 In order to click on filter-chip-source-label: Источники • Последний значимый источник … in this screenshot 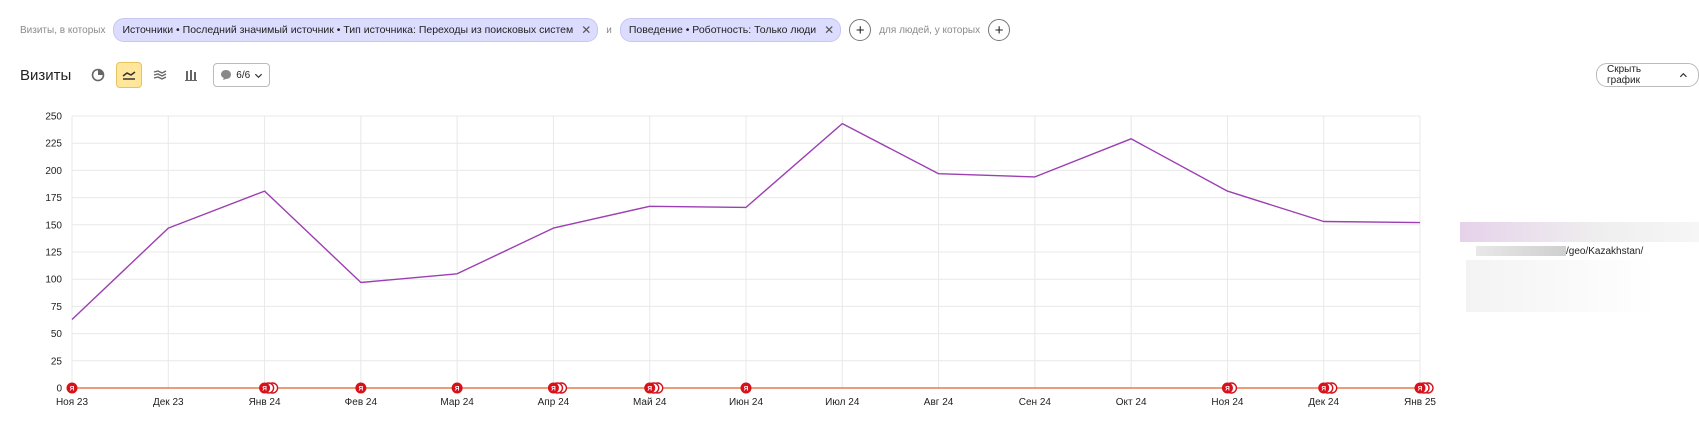, I will do `click(348, 30)`.